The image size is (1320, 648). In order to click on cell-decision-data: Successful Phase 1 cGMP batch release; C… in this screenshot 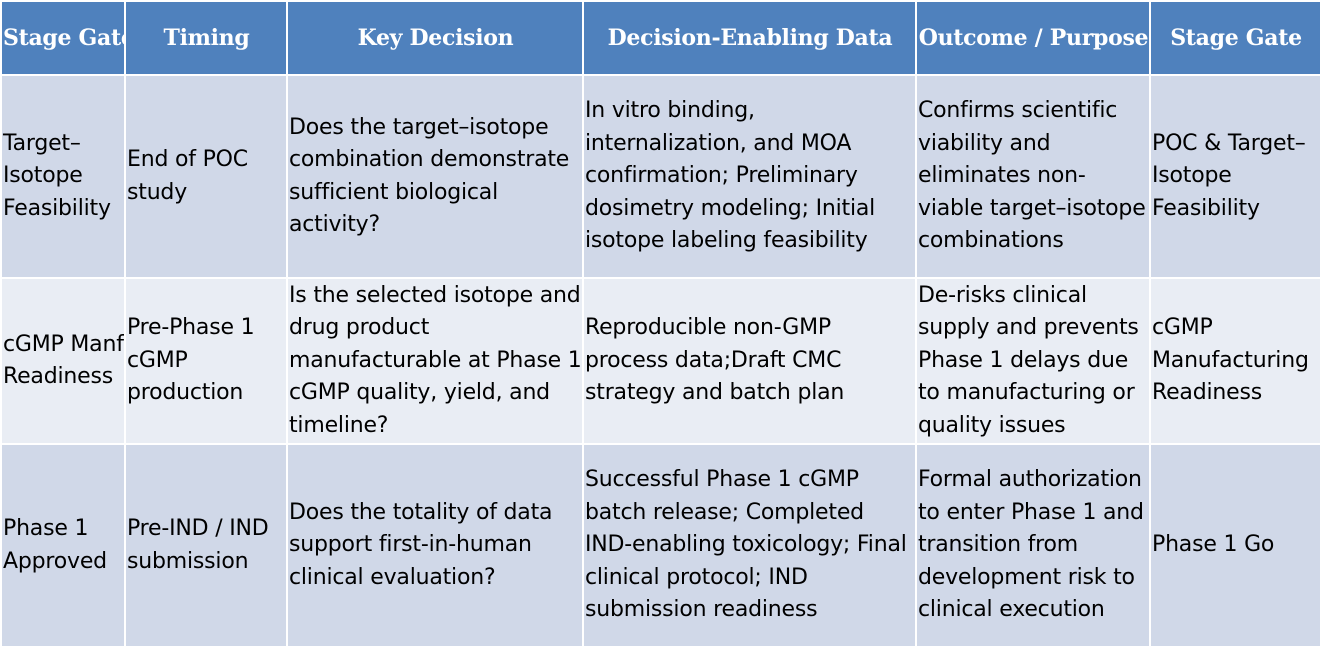, I will do `click(749, 545)`.